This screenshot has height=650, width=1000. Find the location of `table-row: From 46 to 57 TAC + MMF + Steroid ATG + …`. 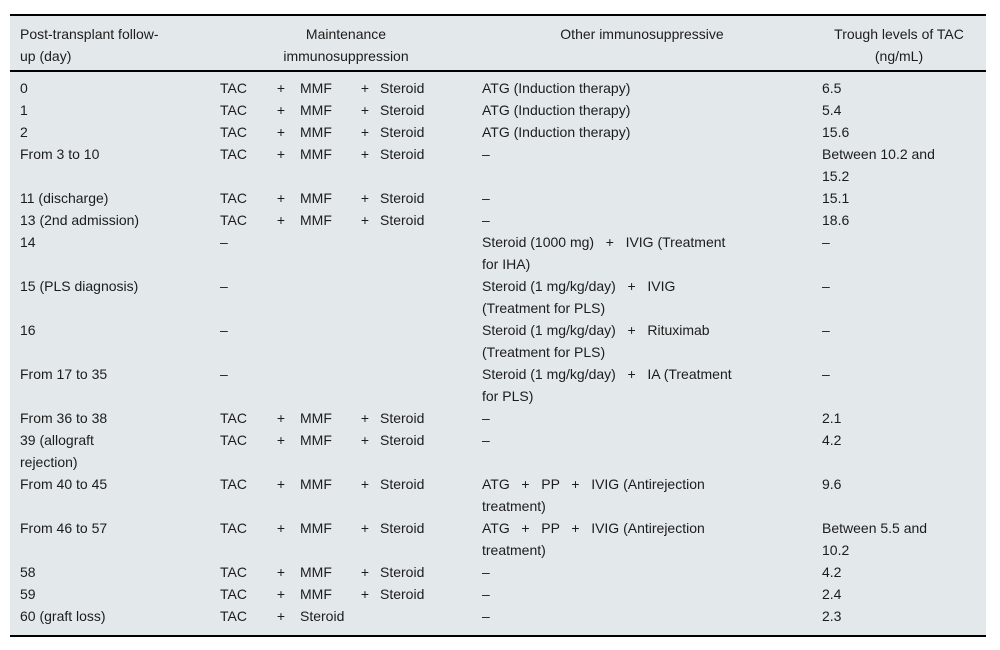

table-row: From 46 to 57 TAC + MMF + Steroid ATG + … is located at coordinates (498, 539).